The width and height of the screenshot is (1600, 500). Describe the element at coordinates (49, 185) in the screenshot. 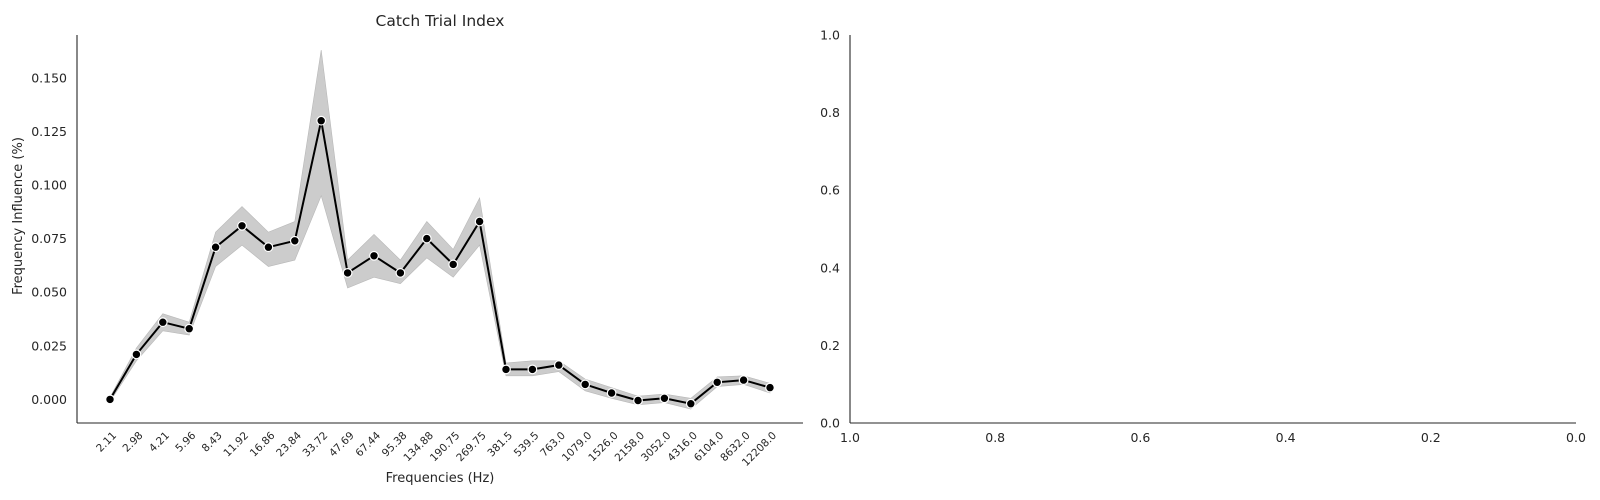

I see `y-tick-label: 0.100` at that location.